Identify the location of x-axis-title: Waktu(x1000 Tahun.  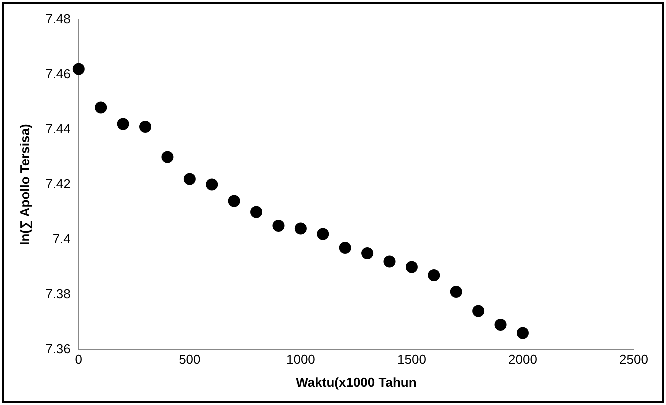
(356, 382).